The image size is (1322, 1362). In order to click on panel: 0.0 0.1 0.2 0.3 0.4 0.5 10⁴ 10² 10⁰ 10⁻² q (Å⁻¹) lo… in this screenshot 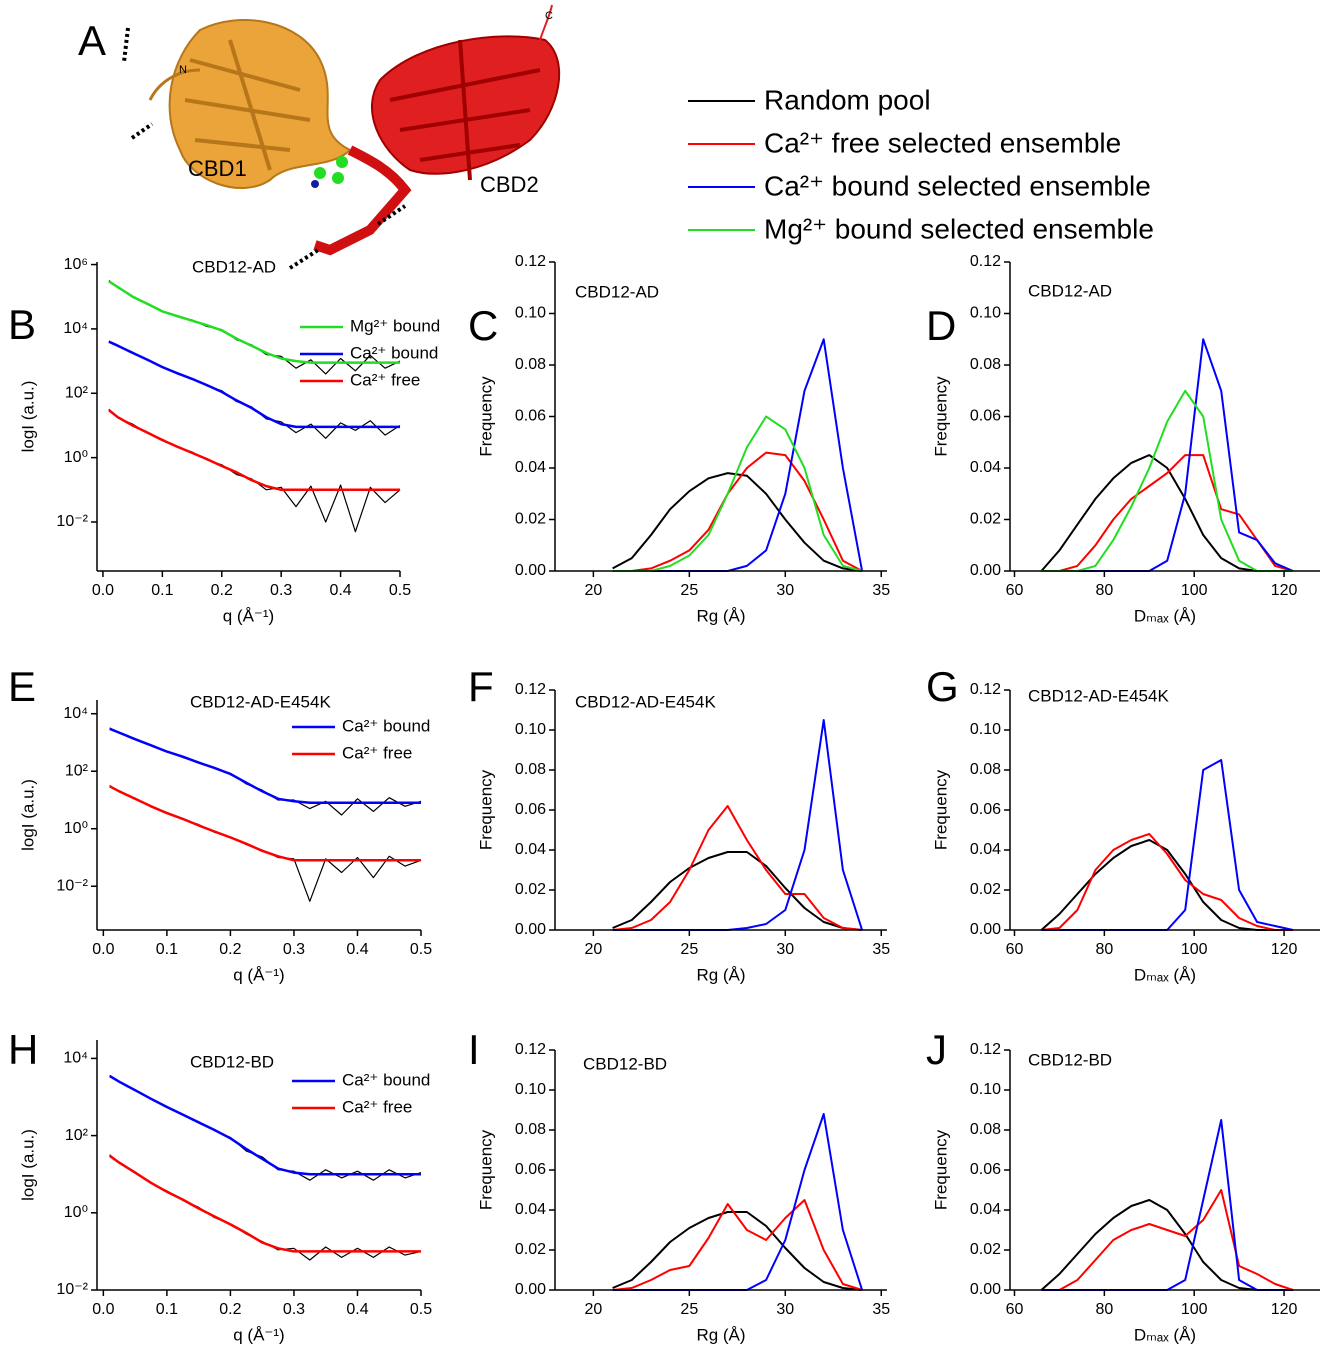, I will do `click(220, 1185)`.